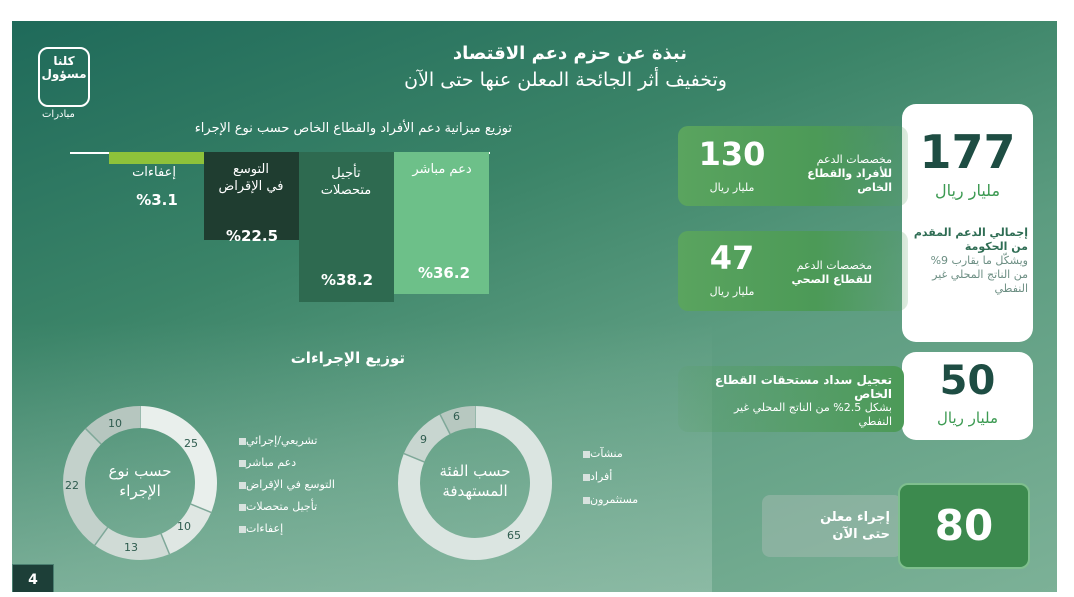 The height and width of the screenshot is (597, 1074). Describe the element at coordinates (178, 459) in the screenshot. I see `donut-segment-legislative` at that location.